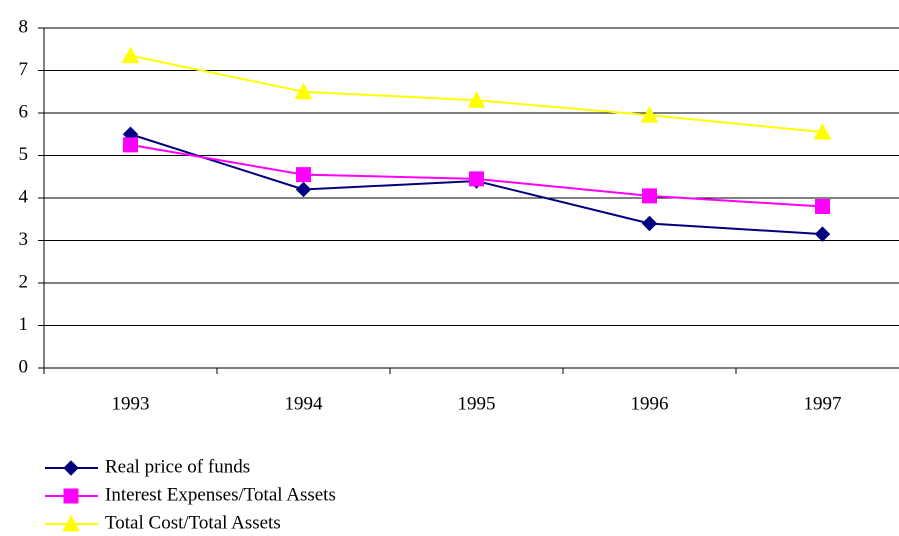  Describe the element at coordinates (24, 324) in the screenshot. I see `y-tick-label: 1` at that location.